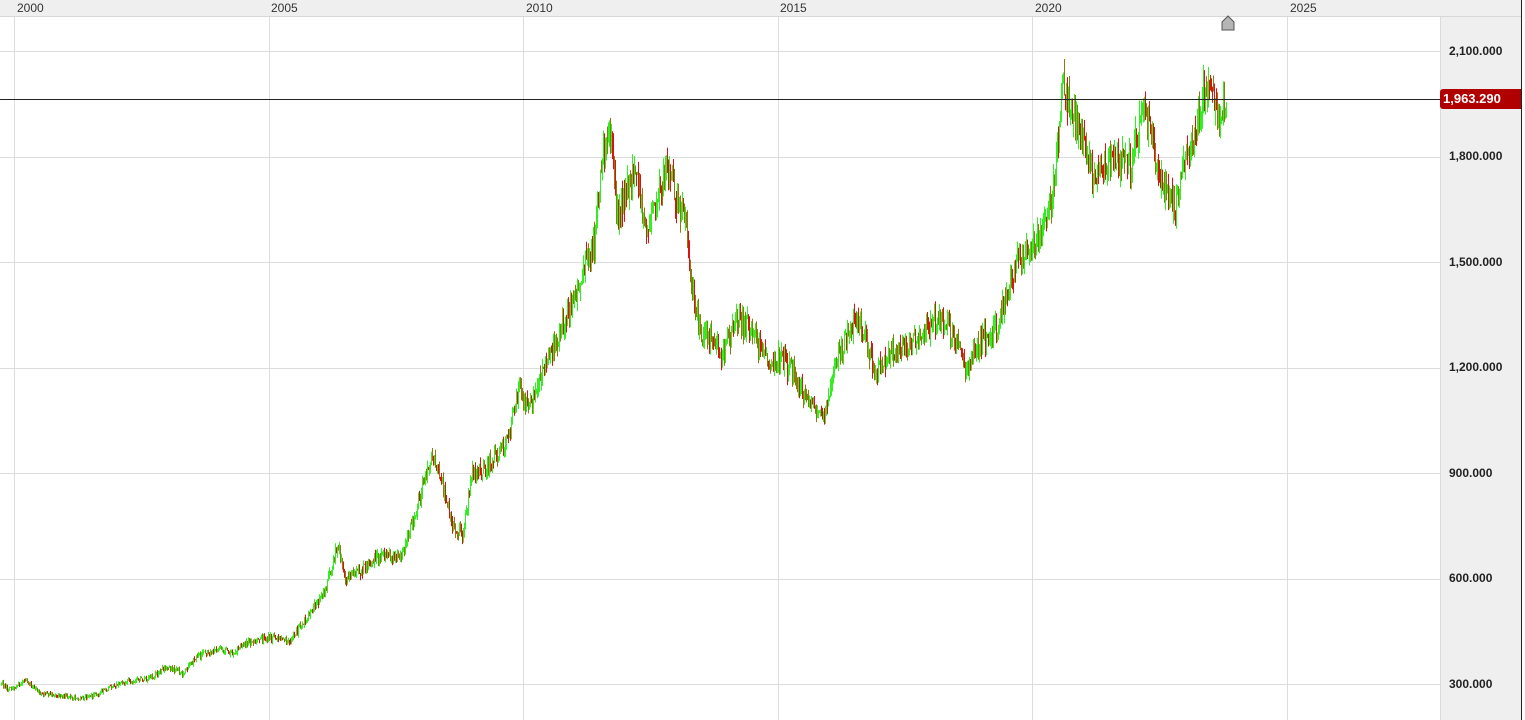 The width and height of the screenshot is (1525, 720). Describe the element at coordinates (1303, 8) in the screenshot. I see `time-label-2025: 2025` at that location.